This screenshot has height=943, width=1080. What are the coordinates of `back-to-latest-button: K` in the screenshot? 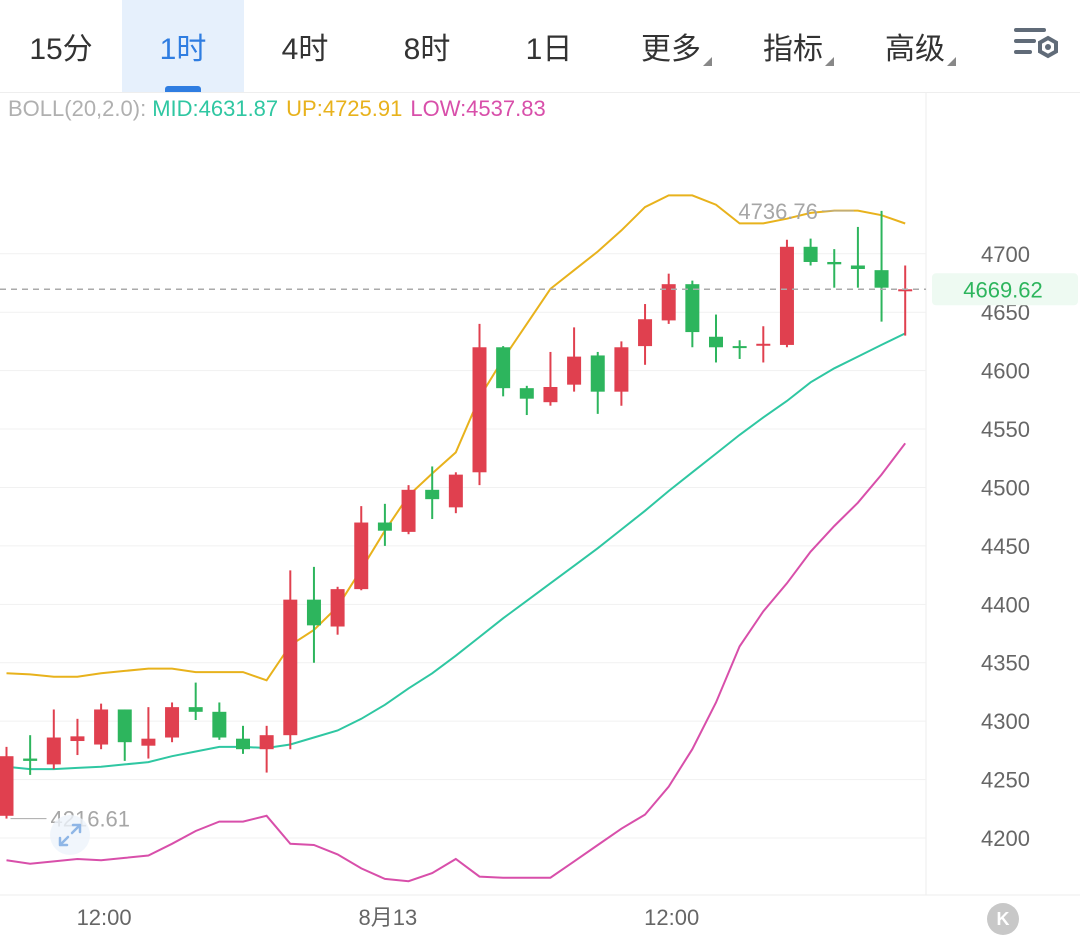 It's located at (1003, 919).